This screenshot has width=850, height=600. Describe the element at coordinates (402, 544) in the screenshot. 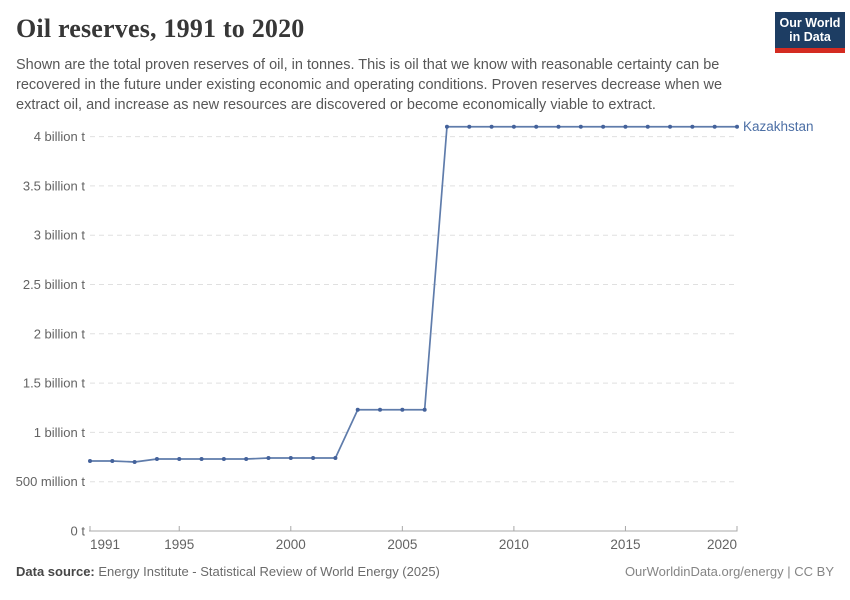

I see `x-axis-tick-label: 2005` at that location.